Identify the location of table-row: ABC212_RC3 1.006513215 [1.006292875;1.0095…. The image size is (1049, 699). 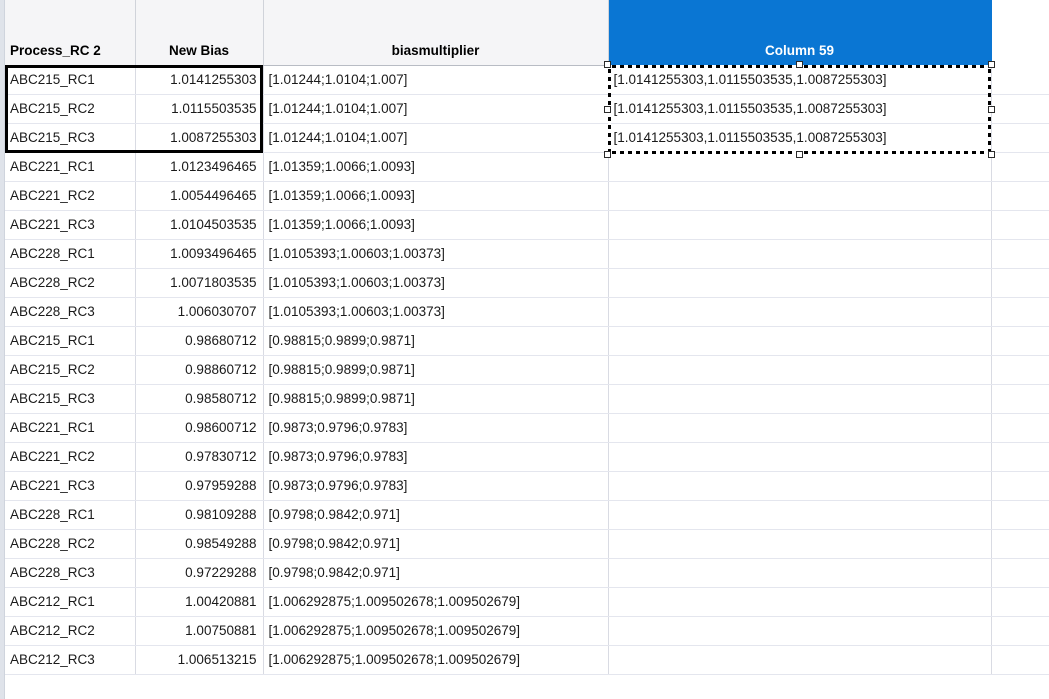
(527, 660).